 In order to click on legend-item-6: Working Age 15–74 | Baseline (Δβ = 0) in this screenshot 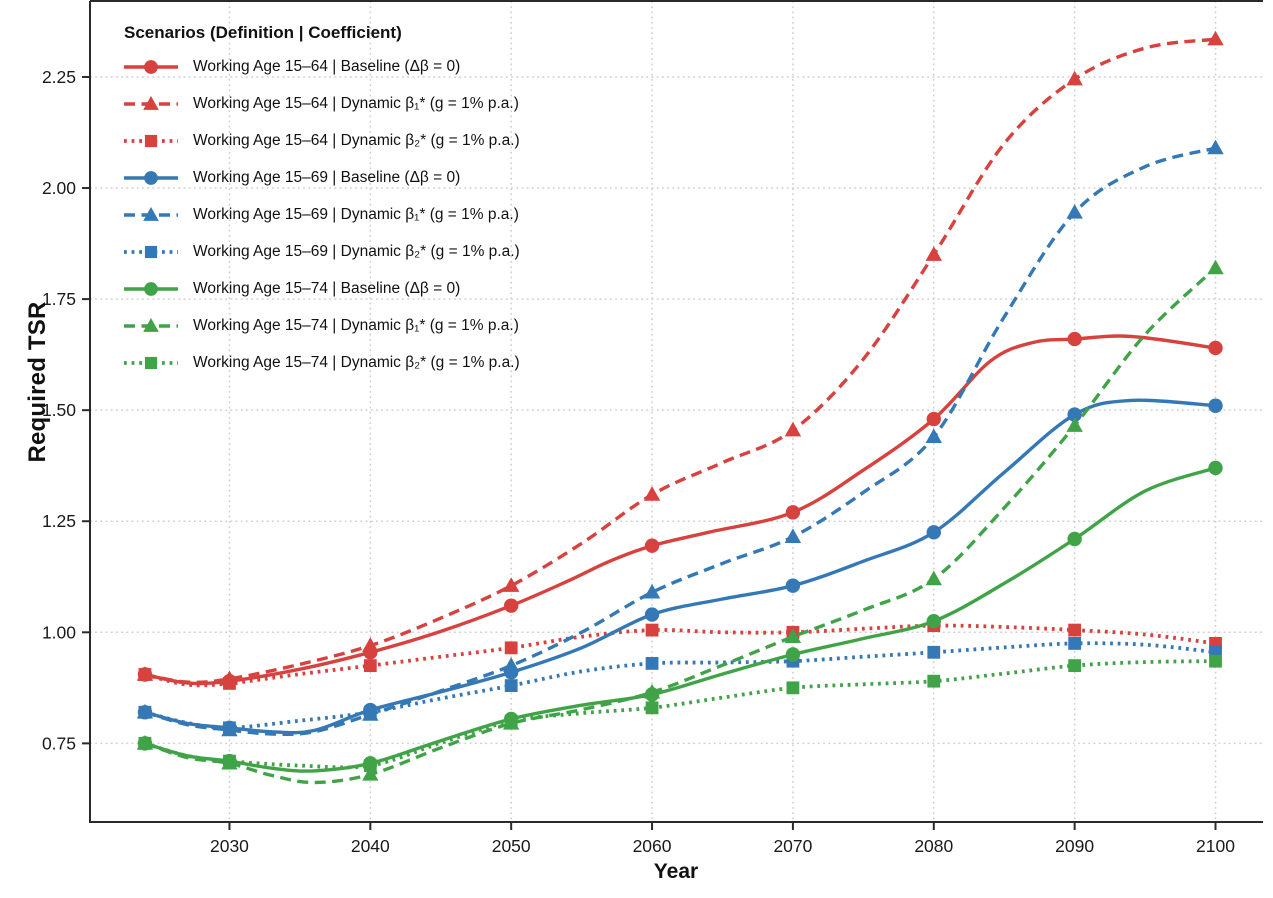, I will do `click(321, 288)`.